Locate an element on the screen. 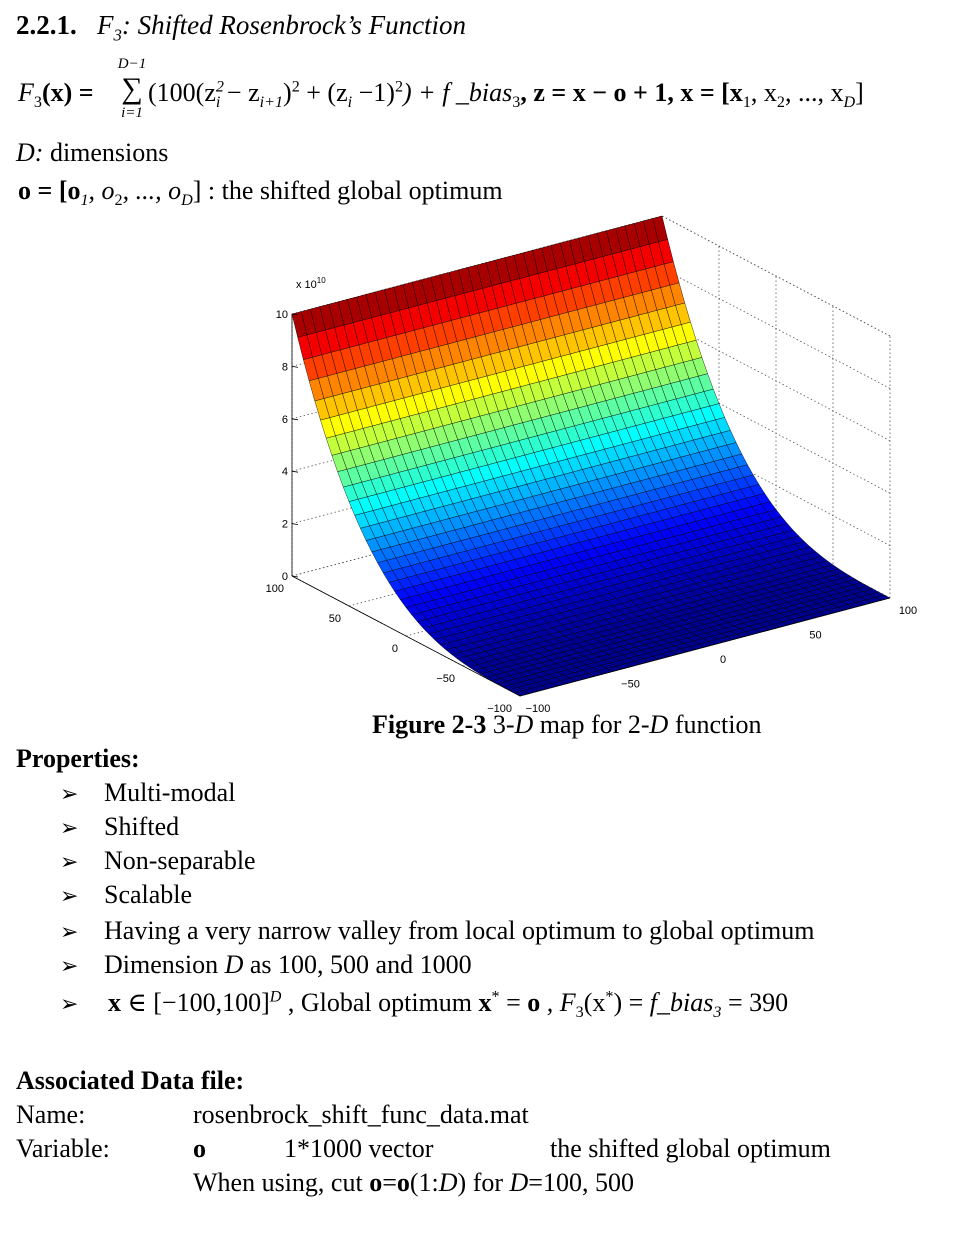 The image size is (974, 1234). x-axis-line is located at coordinates (705, 647).